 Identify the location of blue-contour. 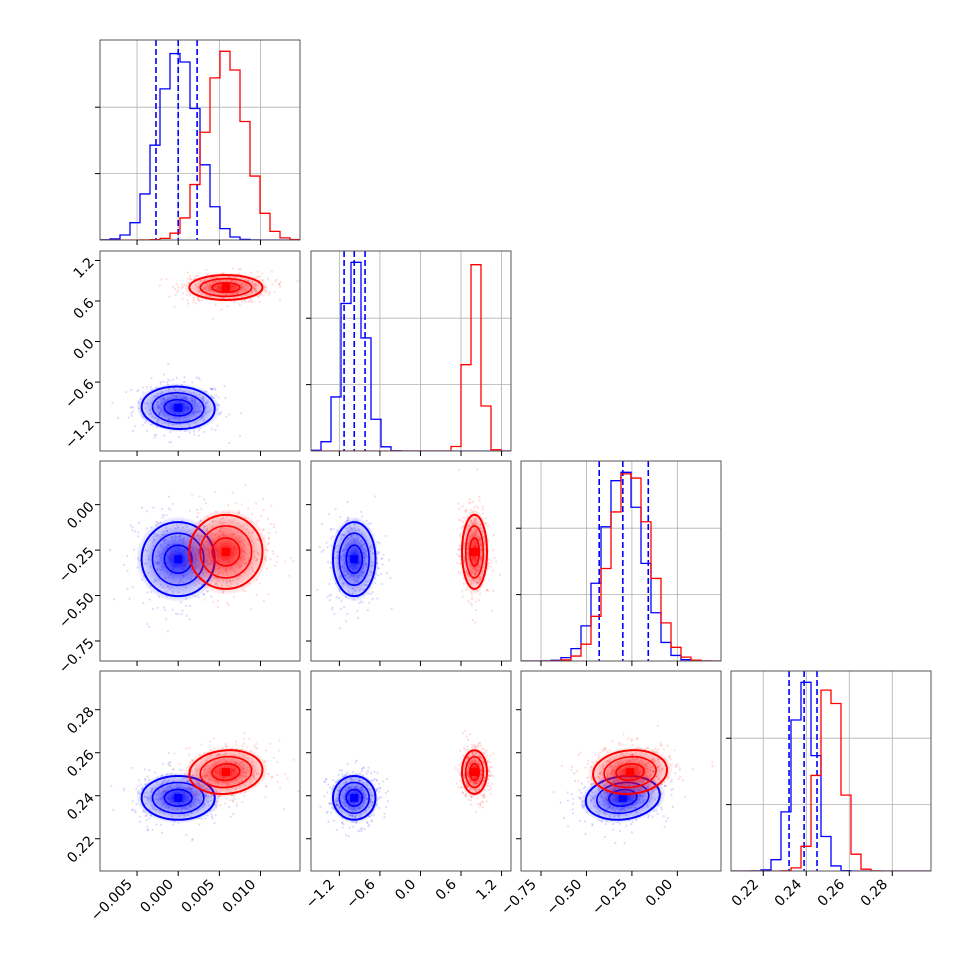
(354, 797).